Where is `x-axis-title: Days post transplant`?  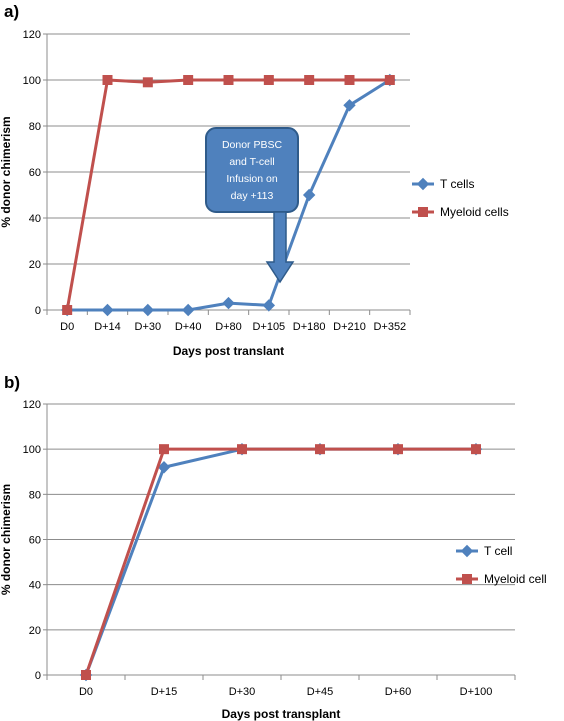 x-axis-title: Days post transplant is located at coordinates (281, 714).